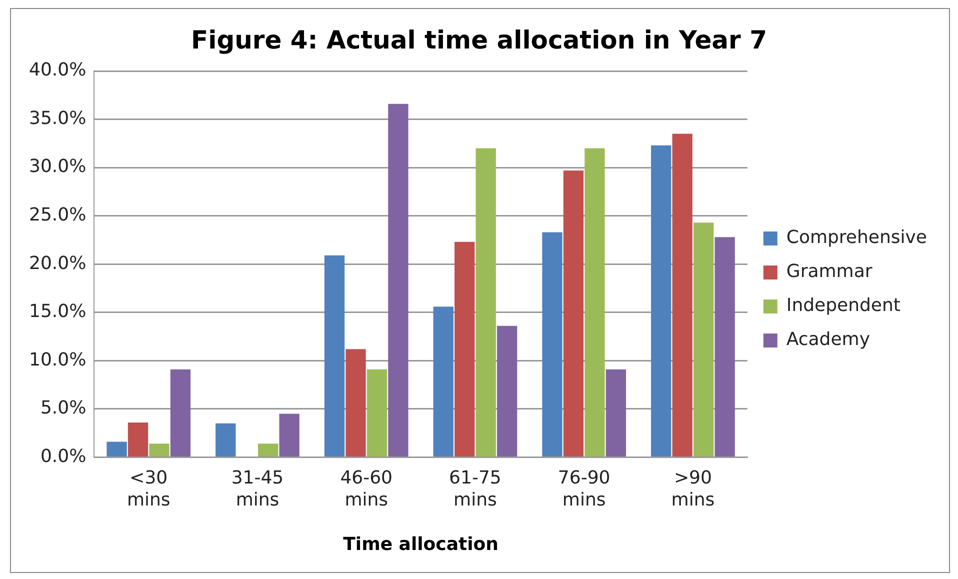 This screenshot has width=958, height=579. I want to click on y-tick-label: 10.0%, so click(57, 359).